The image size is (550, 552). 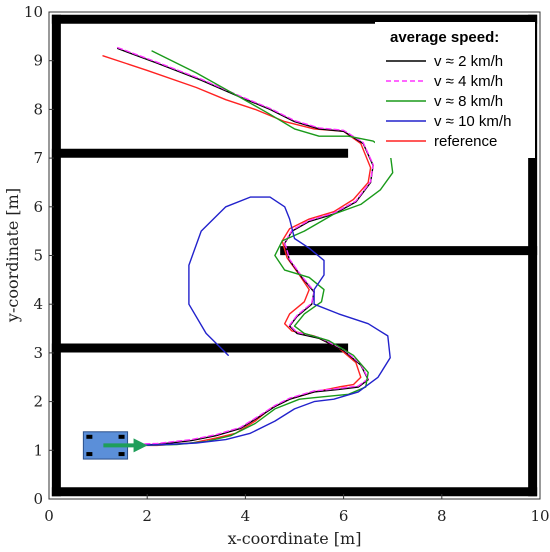 I want to click on x-tick-label-2: 4, so click(x=246, y=516).